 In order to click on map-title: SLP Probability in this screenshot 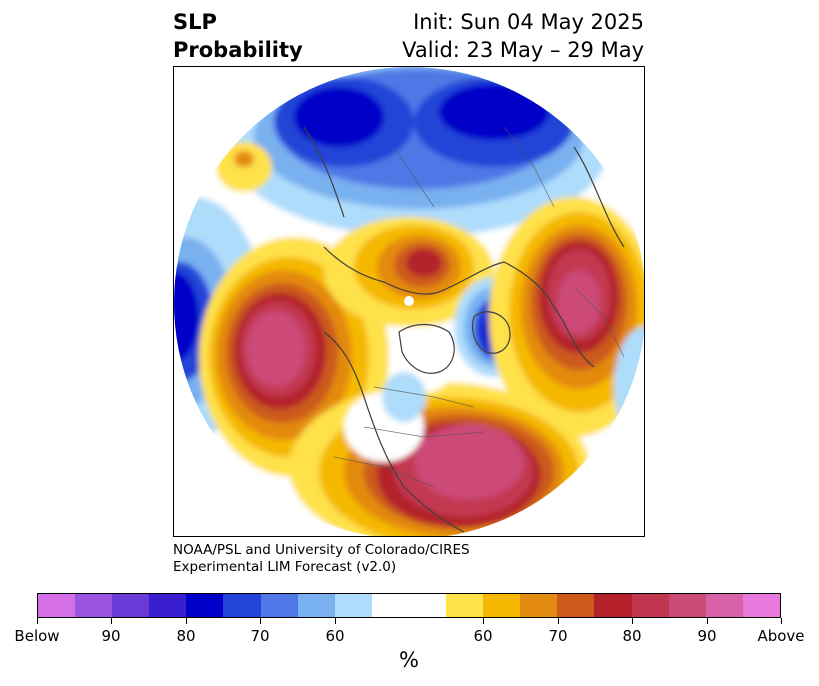, I will do `click(238, 36)`.